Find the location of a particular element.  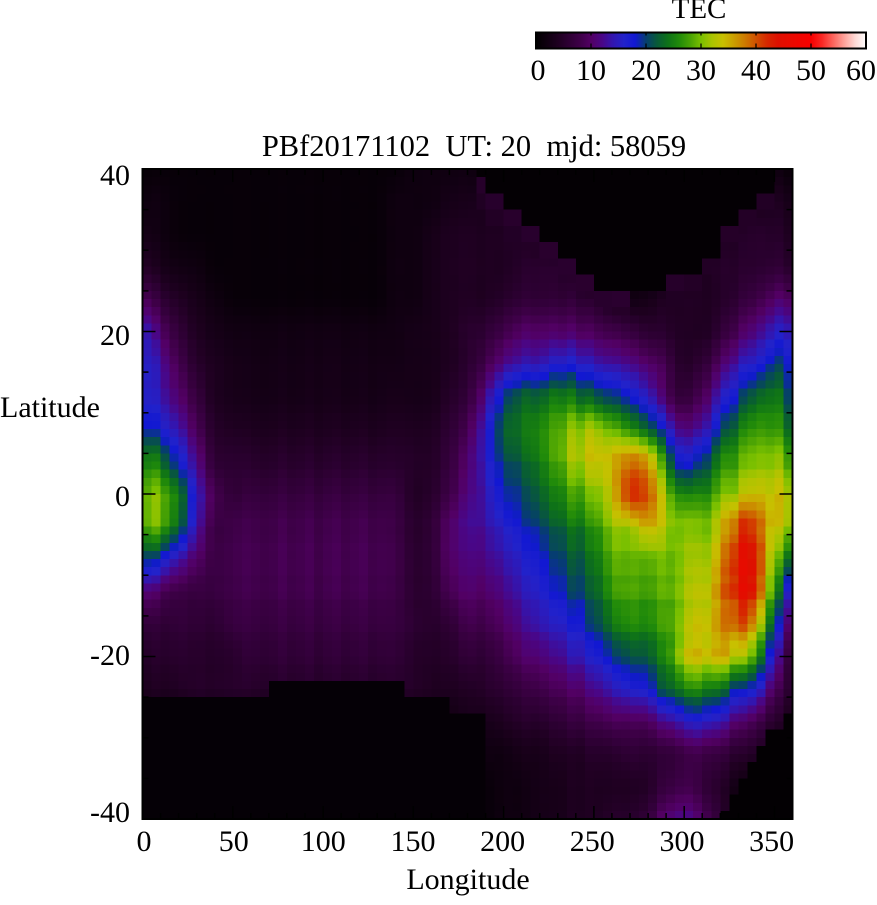

svg-text: 60 is located at coordinates (861, 70).